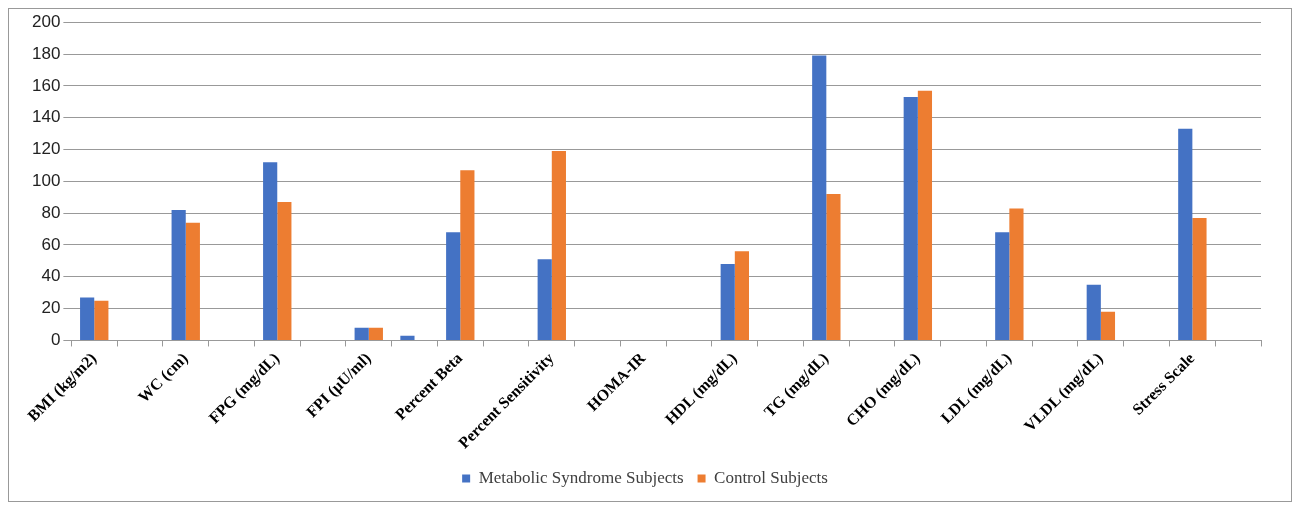 Image resolution: width=1300 pixels, height=510 pixels. I want to click on y-tick-label: 100, so click(46, 181).